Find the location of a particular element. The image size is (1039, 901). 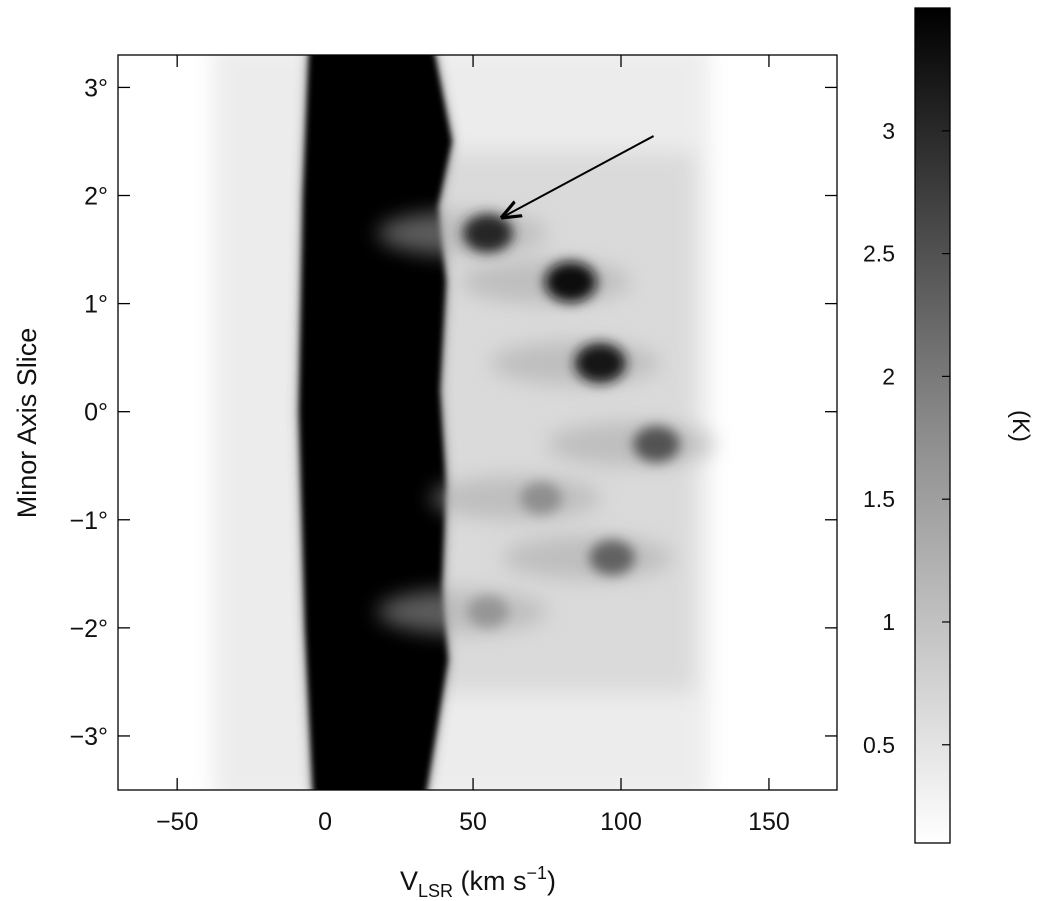

y-tick-label: 0° is located at coordinates (96, 413).